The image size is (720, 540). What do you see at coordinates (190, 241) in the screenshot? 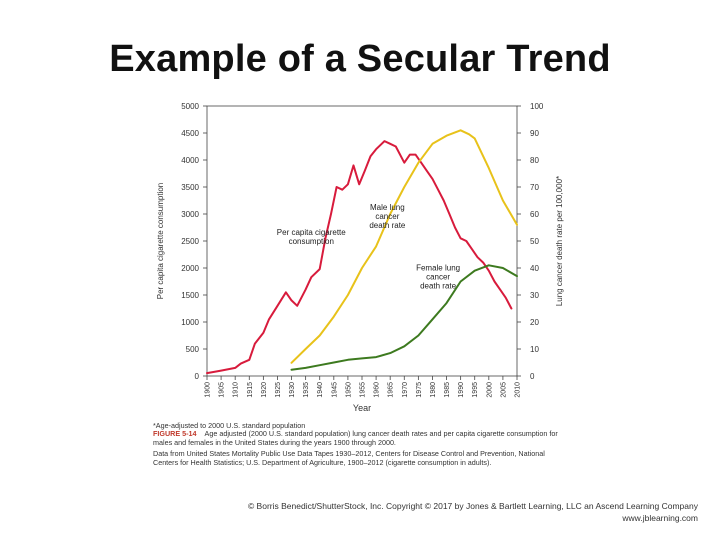
I see `y-left-tick-label: 2500` at bounding box center [190, 241].